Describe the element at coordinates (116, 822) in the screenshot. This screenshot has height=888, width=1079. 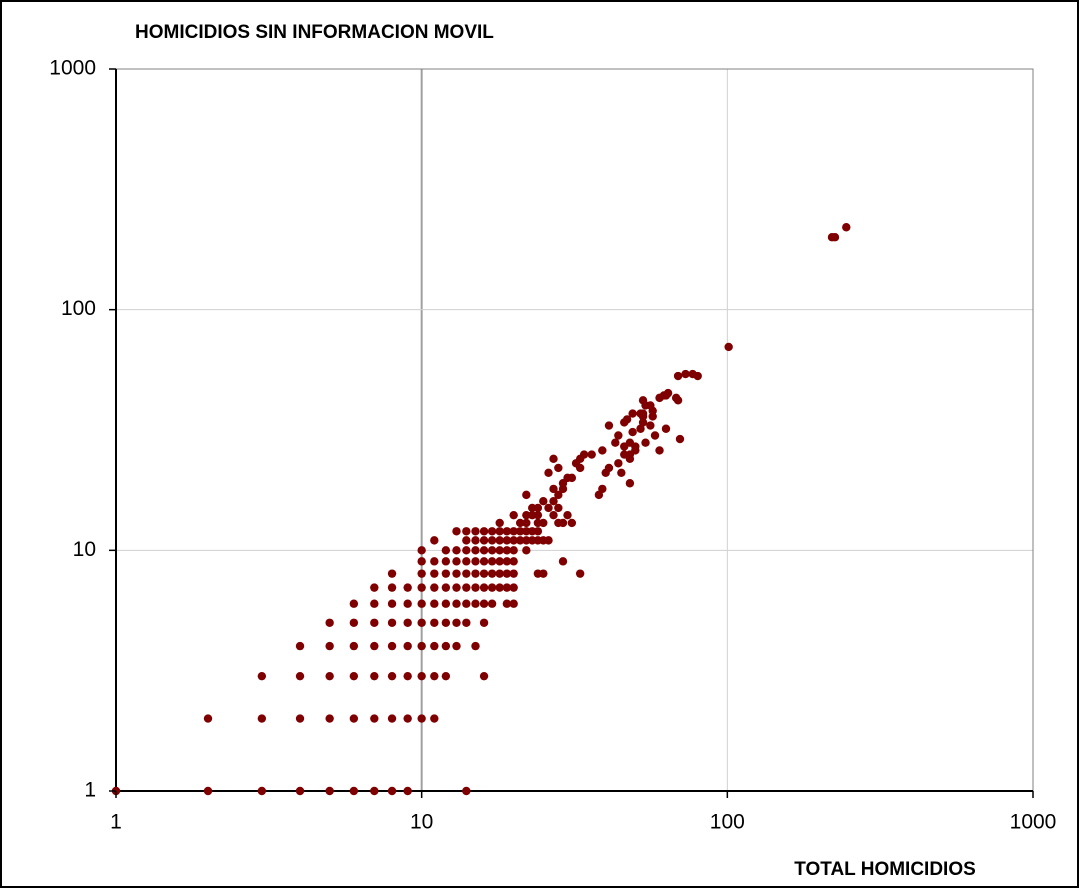
I see `x-tick-label: 1` at that location.